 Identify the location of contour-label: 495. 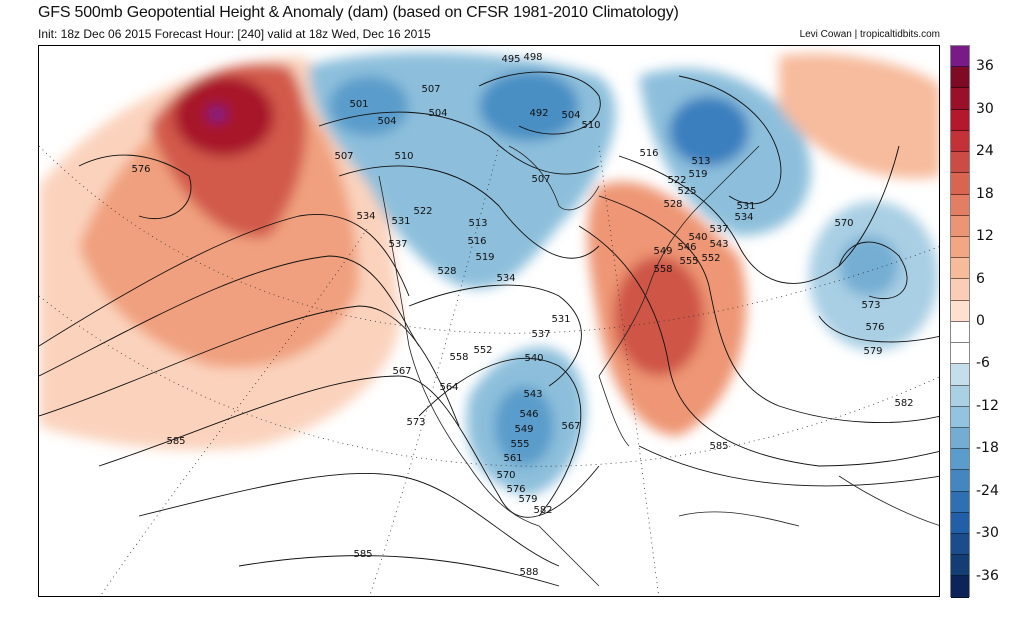
(510, 59).